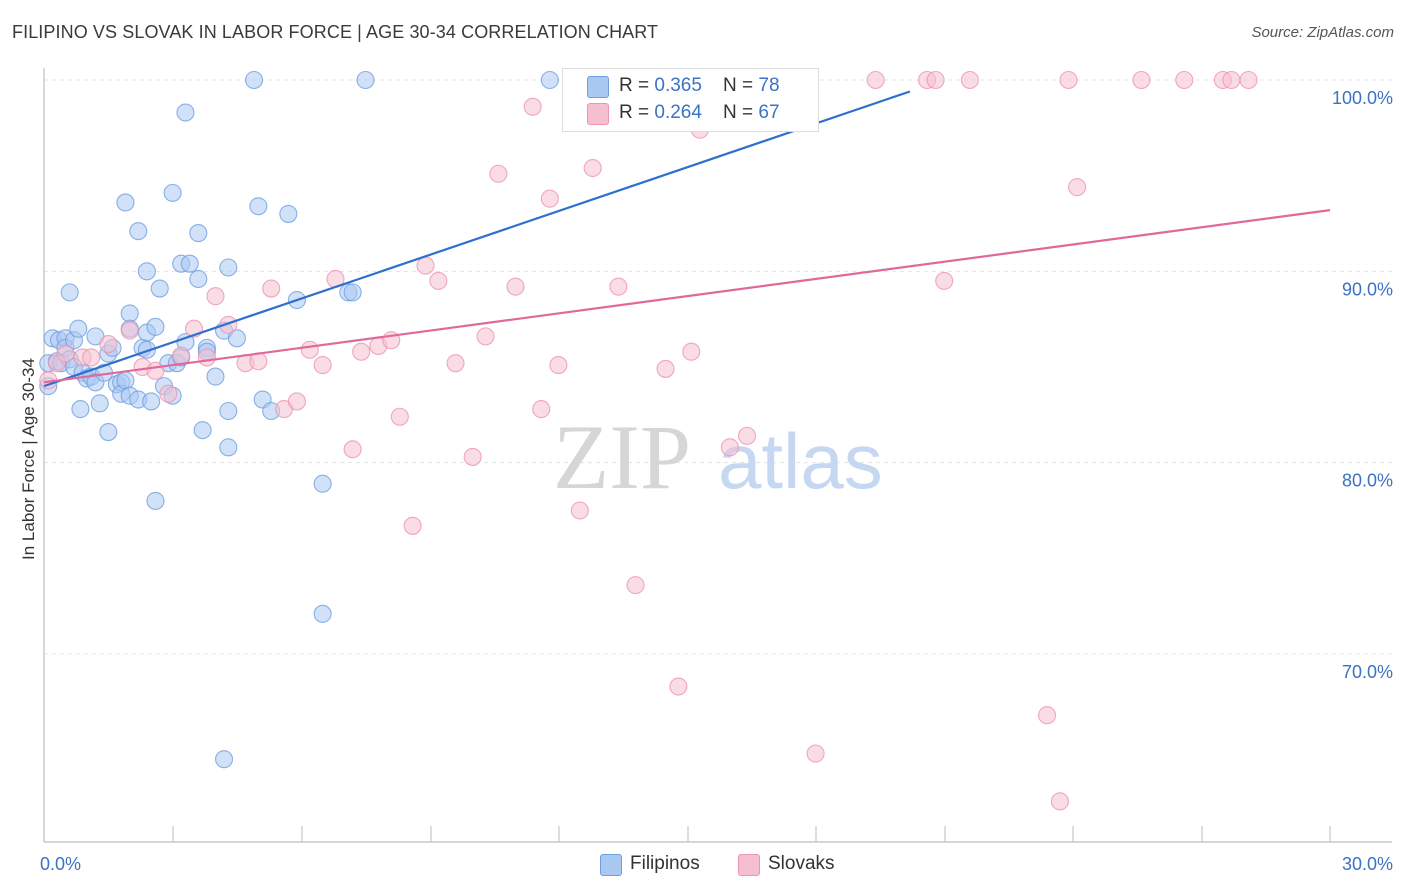 This screenshot has height=892, width=1406. What do you see at coordinates (665, 863) in the screenshot?
I see `filipinos-legend-label: Filipinos` at bounding box center [665, 863].